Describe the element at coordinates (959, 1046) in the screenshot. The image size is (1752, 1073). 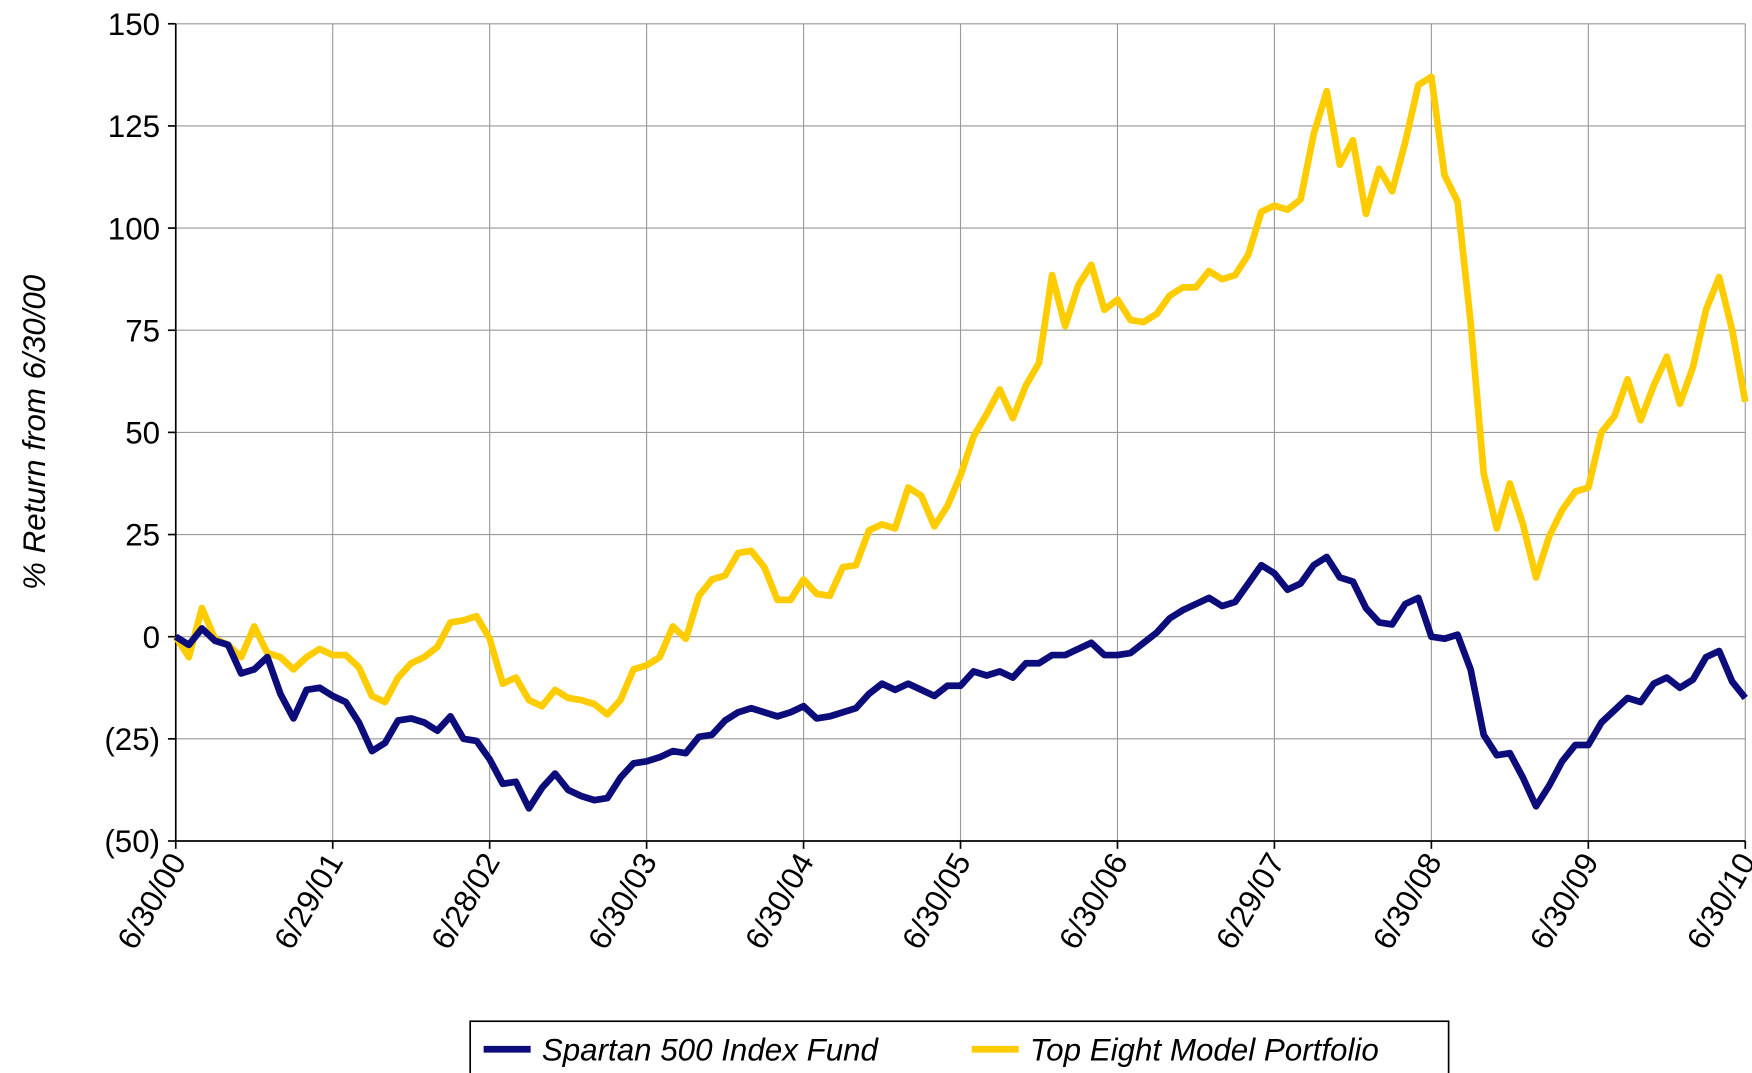
I see `legend` at that location.